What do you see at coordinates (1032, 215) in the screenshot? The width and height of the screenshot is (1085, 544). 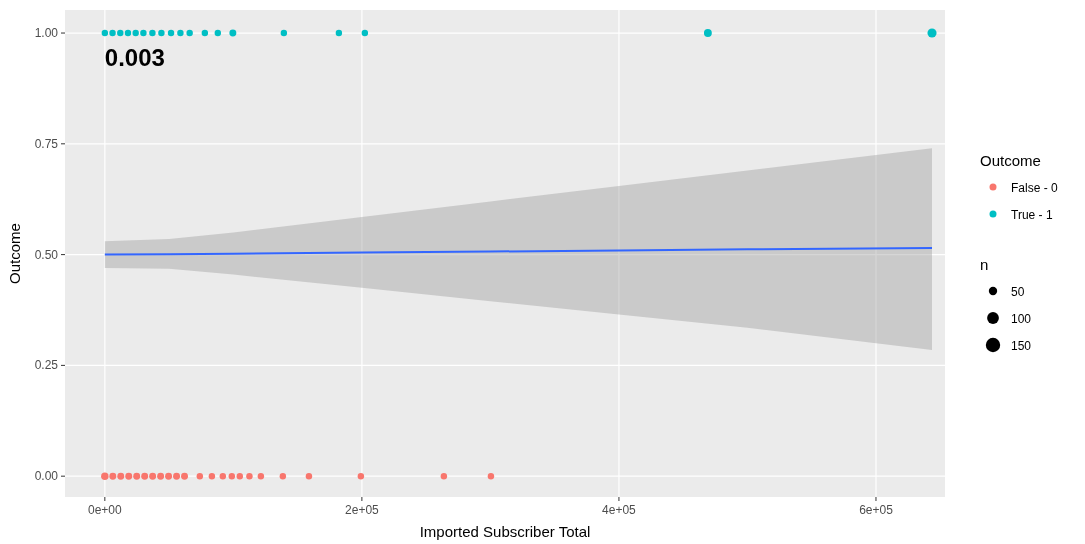 I see `legend-label: True - 1` at bounding box center [1032, 215].